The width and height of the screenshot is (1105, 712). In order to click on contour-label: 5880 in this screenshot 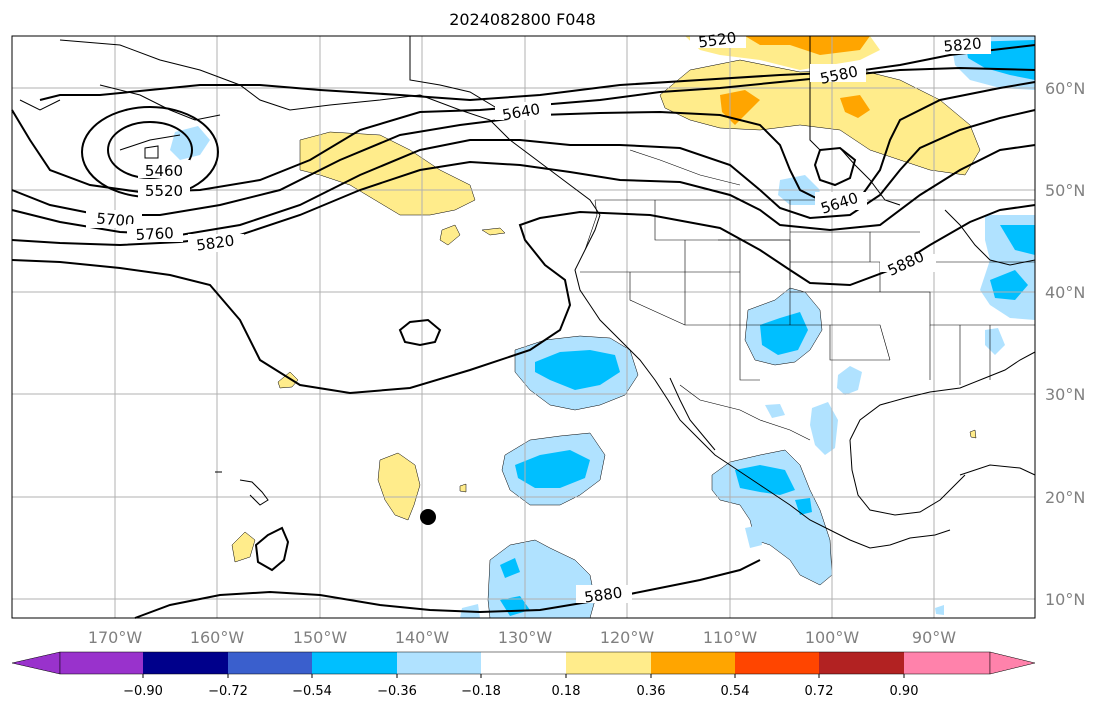, I will do `click(603, 594)`.